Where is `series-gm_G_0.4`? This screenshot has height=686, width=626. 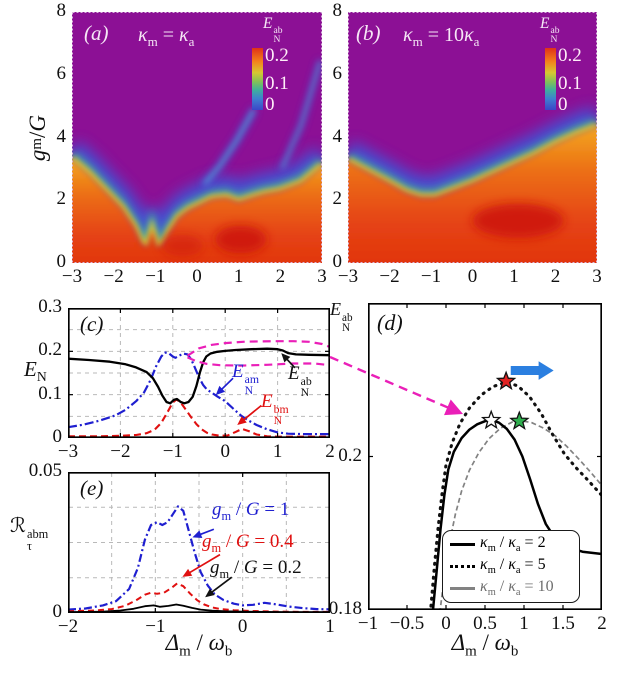 series-gm_G_0.4 is located at coordinates (199, 597).